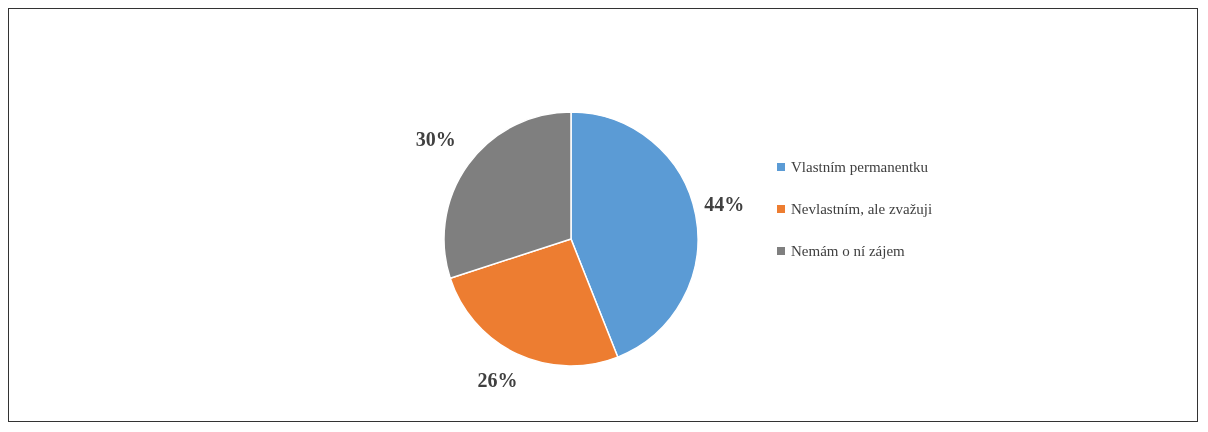 The width and height of the screenshot is (1208, 432). What do you see at coordinates (862, 209) in the screenshot?
I see `legend-label: Nevlastním, ale zvažuji` at bounding box center [862, 209].